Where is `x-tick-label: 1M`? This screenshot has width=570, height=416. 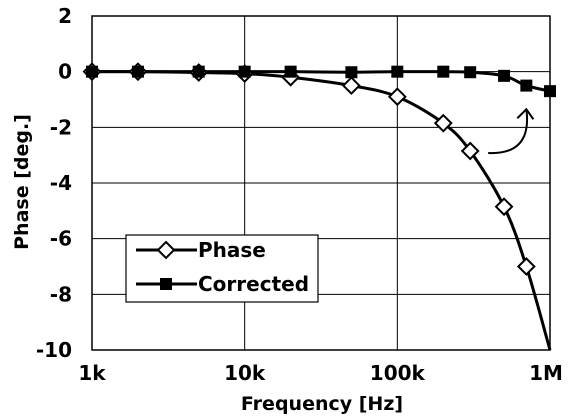 x-tick-label: 1M is located at coordinates (546, 373).